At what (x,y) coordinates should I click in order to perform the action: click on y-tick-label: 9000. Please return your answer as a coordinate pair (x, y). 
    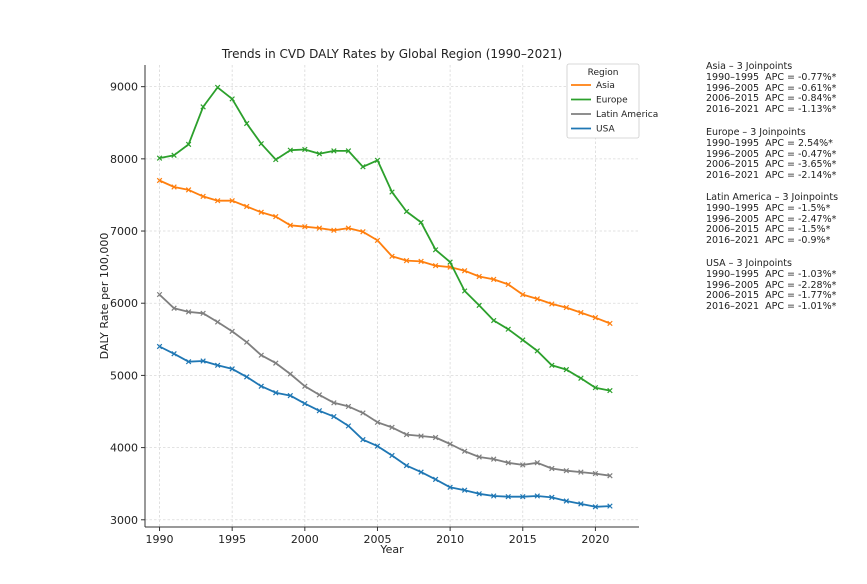
    Looking at the image, I should click on (124, 87).